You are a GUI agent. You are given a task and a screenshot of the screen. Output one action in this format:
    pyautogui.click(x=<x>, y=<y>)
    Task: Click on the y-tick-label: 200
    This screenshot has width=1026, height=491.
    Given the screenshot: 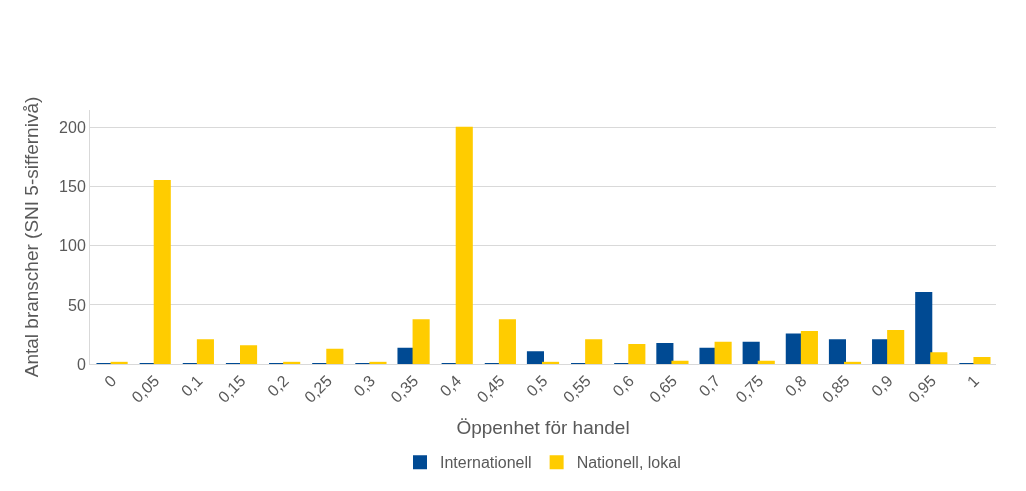 What is the action you would take?
    pyautogui.click(x=72, y=128)
    